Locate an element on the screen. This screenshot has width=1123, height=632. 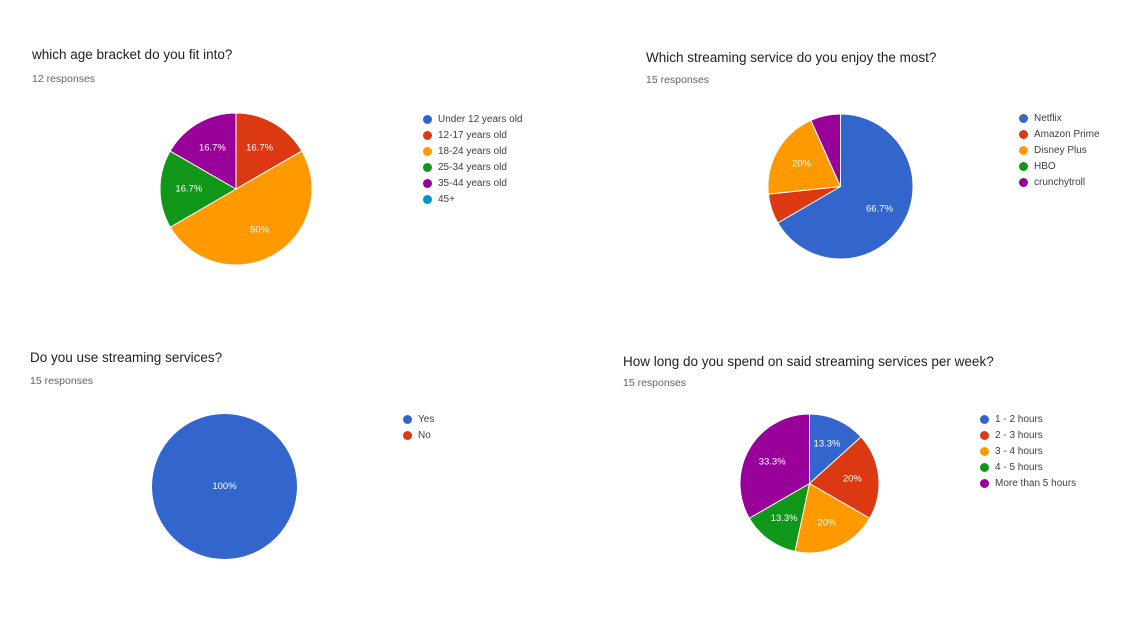
legend-item-18-24-years-old: 18-24 years old is located at coordinates (473, 151).